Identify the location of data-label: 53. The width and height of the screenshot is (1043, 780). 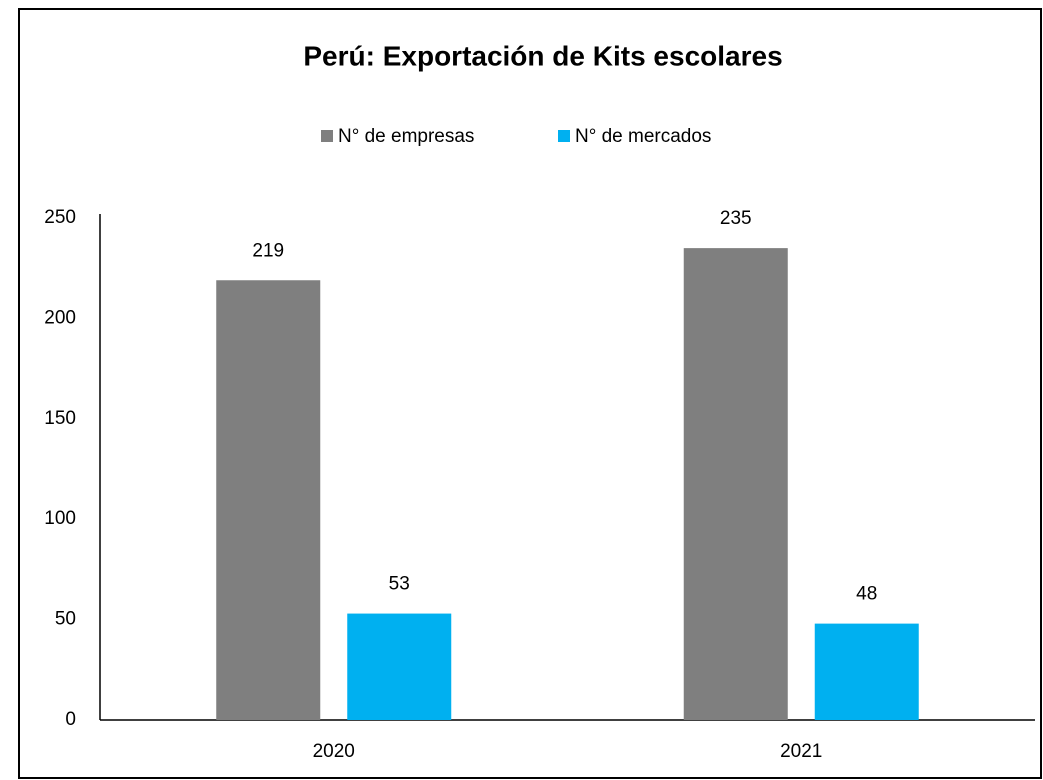
(399, 584).